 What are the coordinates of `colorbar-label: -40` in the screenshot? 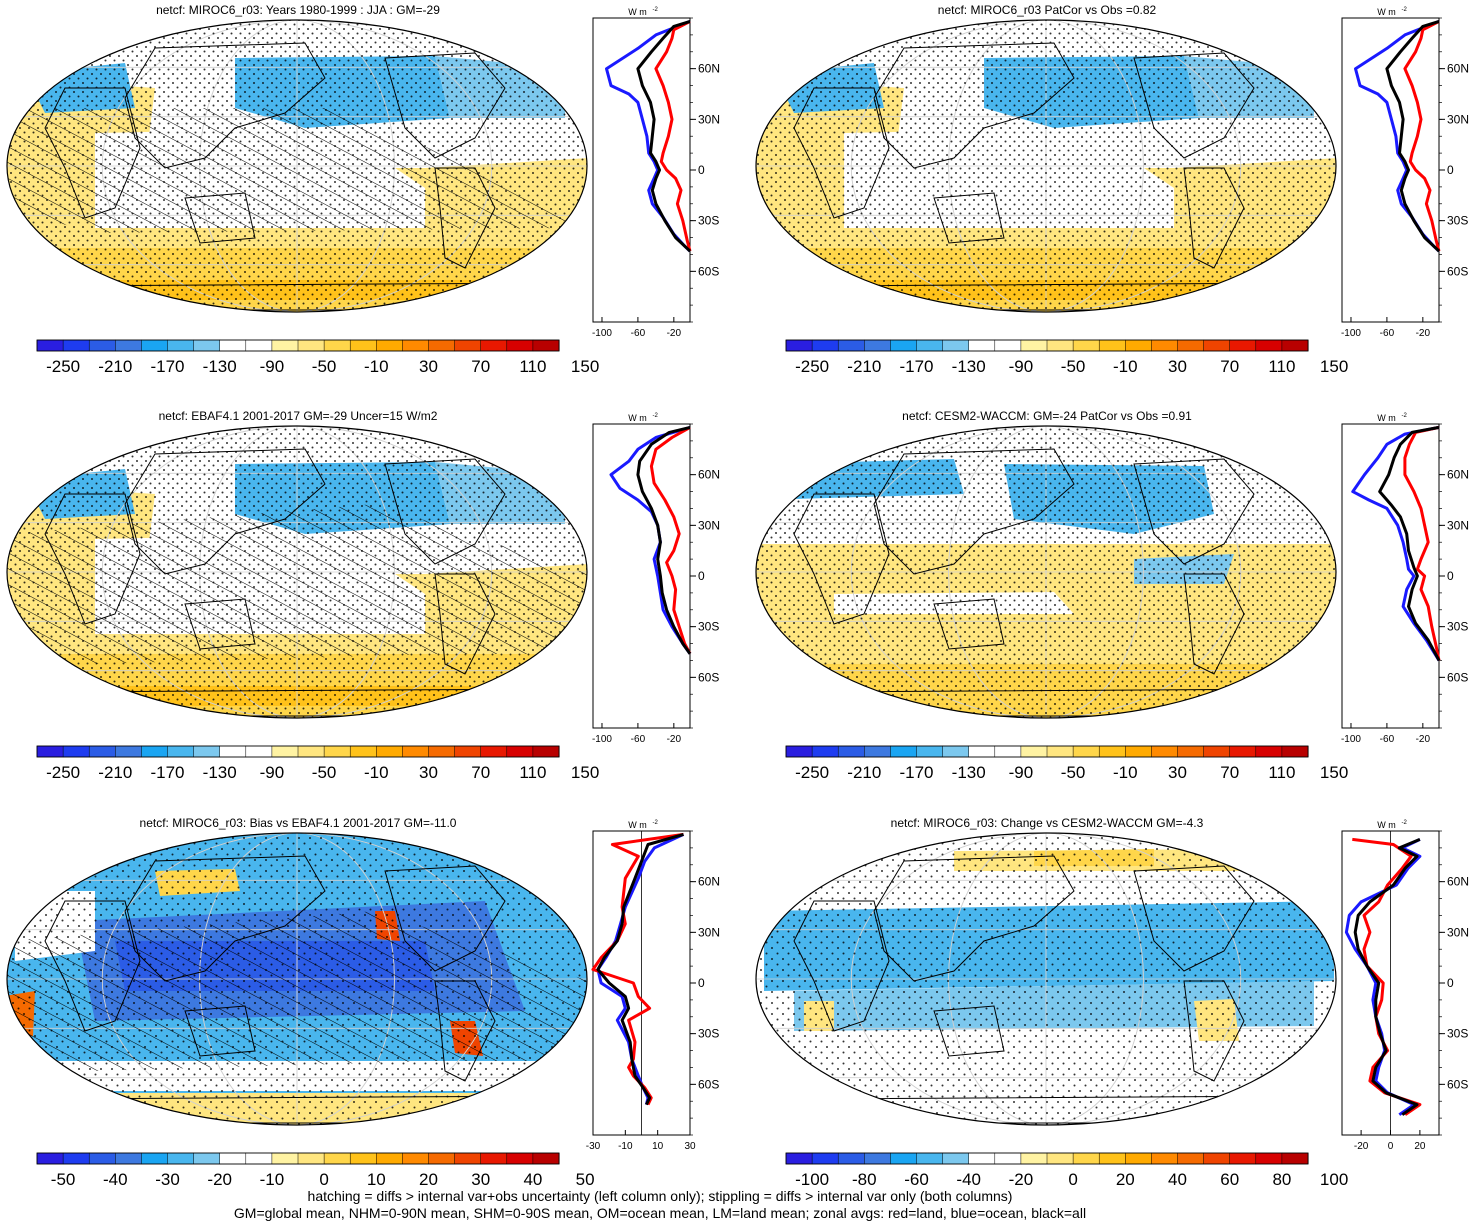 It's located at (968, 1179).